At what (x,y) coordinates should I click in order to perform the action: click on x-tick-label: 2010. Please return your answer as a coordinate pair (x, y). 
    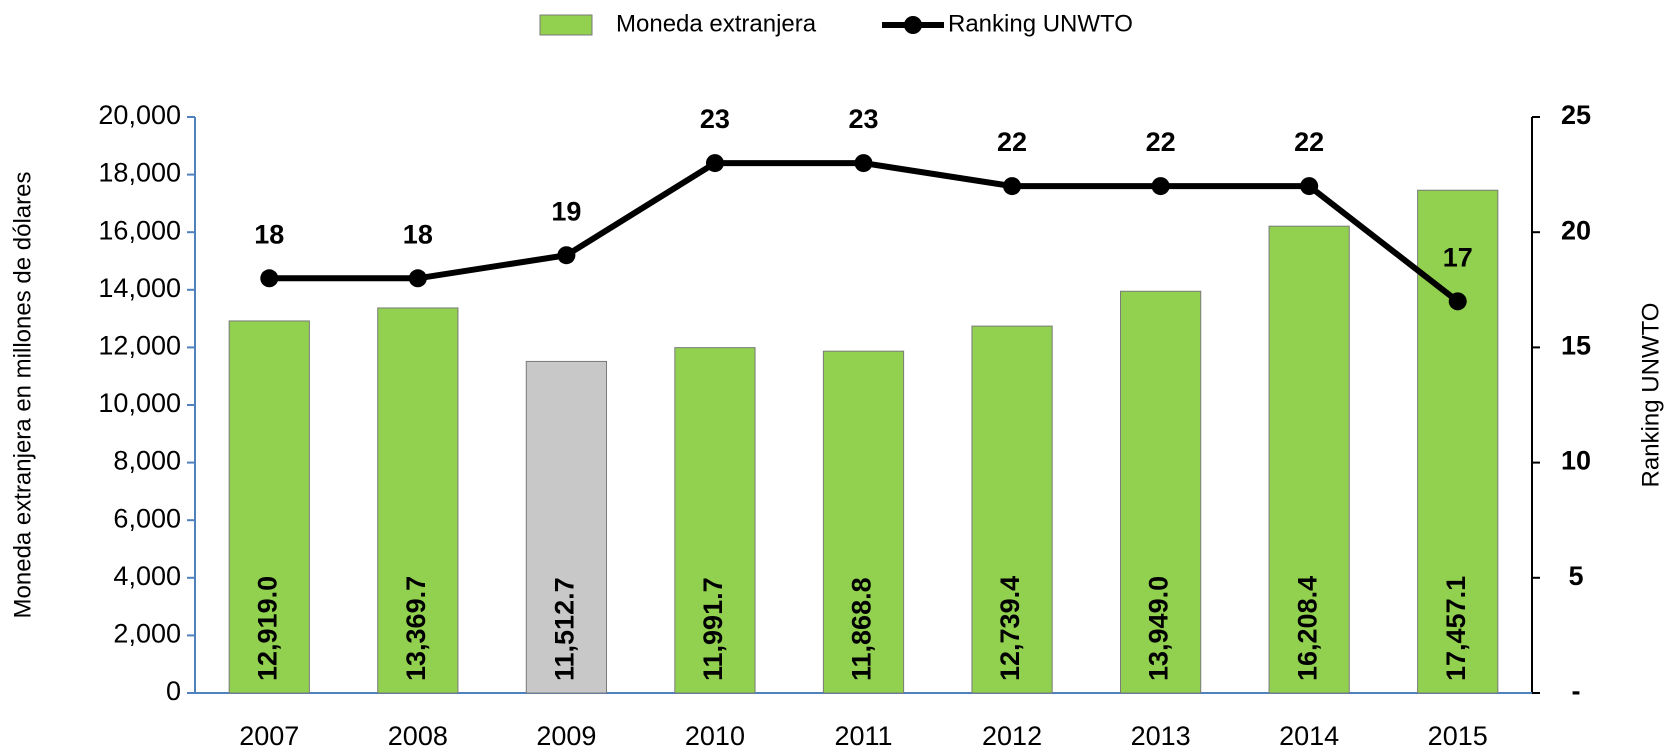
    Looking at the image, I should click on (715, 736).